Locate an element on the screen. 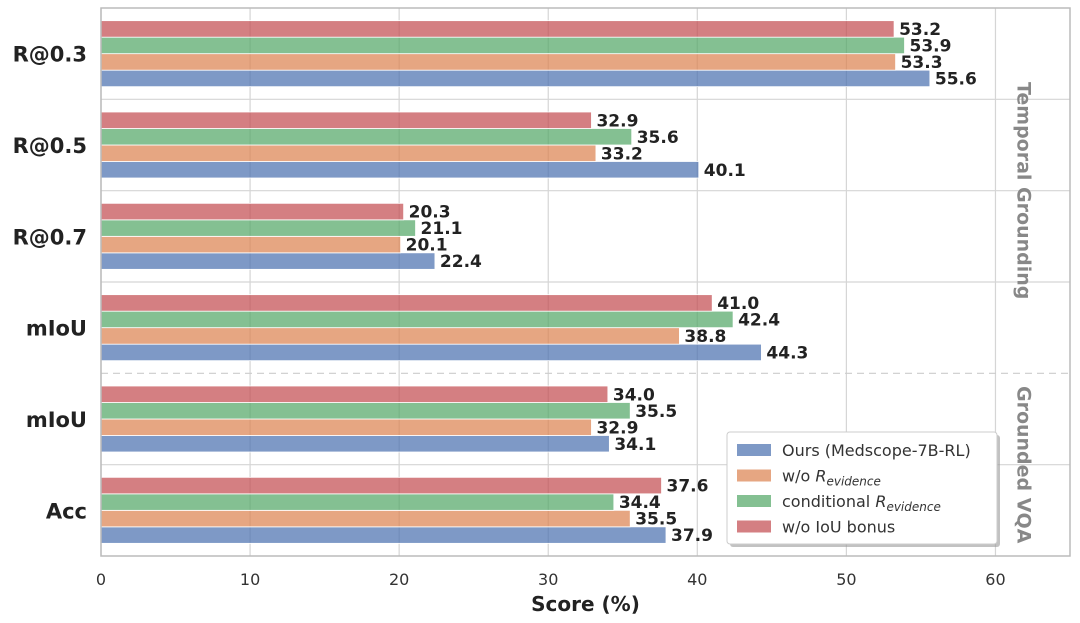 Image resolution: width=1080 pixels, height=623 pixels. legend-box is located at coordinates (862, 488).